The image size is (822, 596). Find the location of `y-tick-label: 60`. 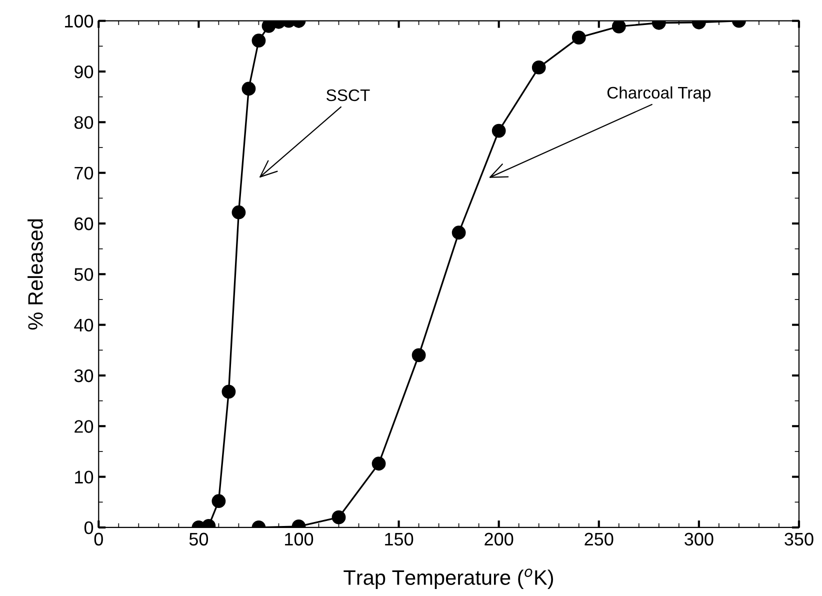

y-tick-label: 60 is located at coordinates (84, 223).